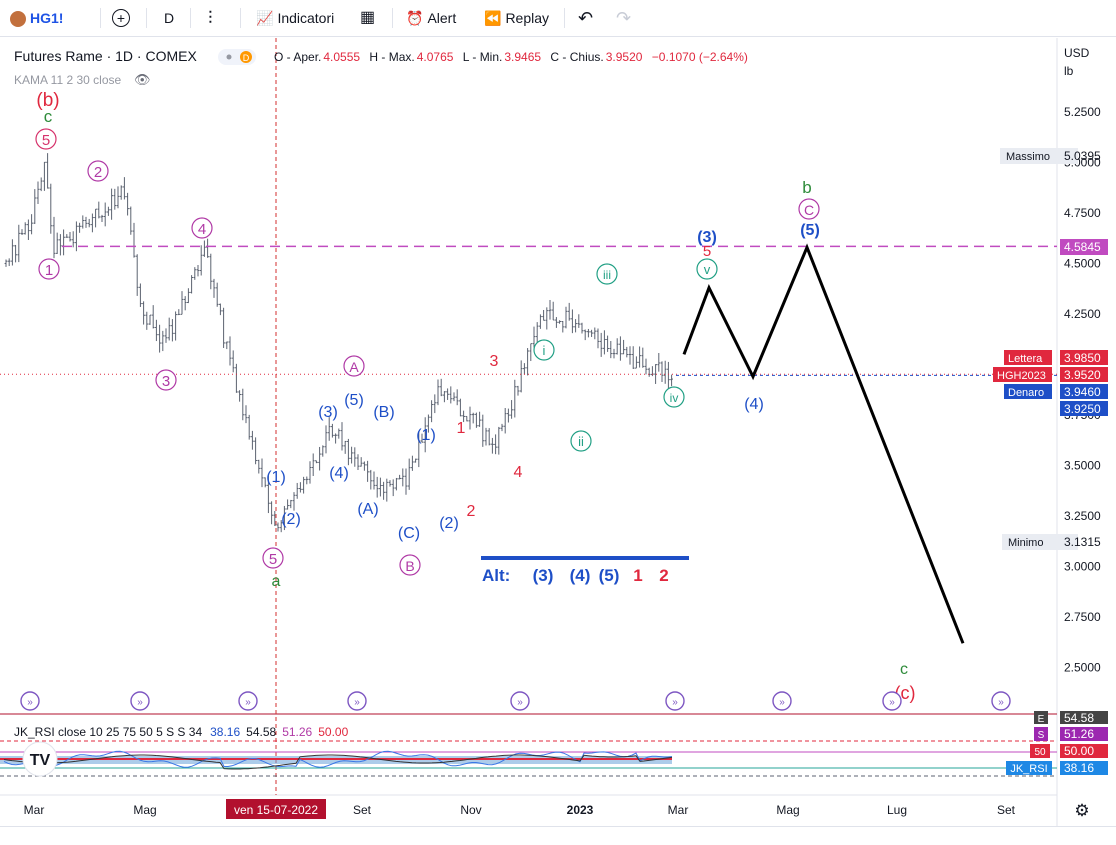  What do you see at coordinates (47, 100) in the screenshot?
I see `wave-b-red: (b)` at bounding box center [47, 100].